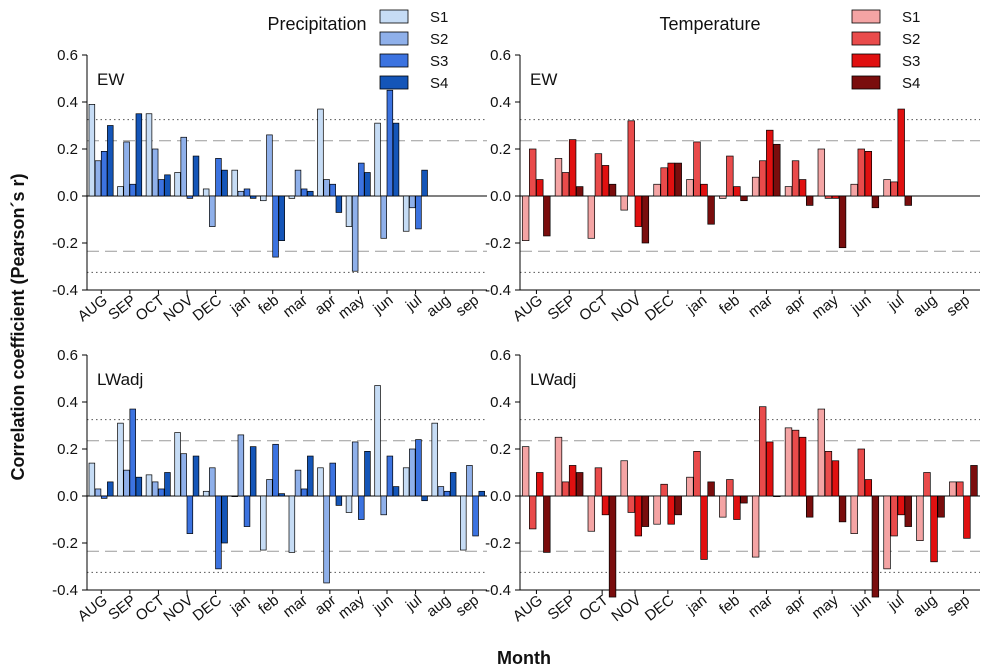 This screenshot has width=987, height=671. Describe the element at coordinates (612, 190) in the screenshot. I see `bar-s4-oct` at that location.